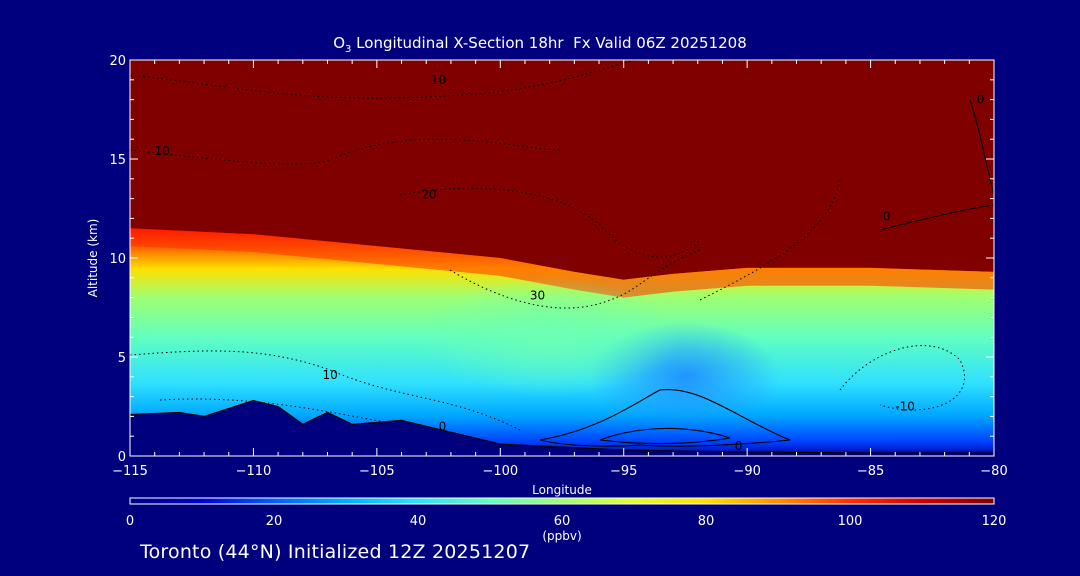 The width and height of the screenshot is (1080, 576). What do you see at coordinates (739, 446) in the screenshot?
I see `contour-label-9: 0` at bounding box center [739, 446].